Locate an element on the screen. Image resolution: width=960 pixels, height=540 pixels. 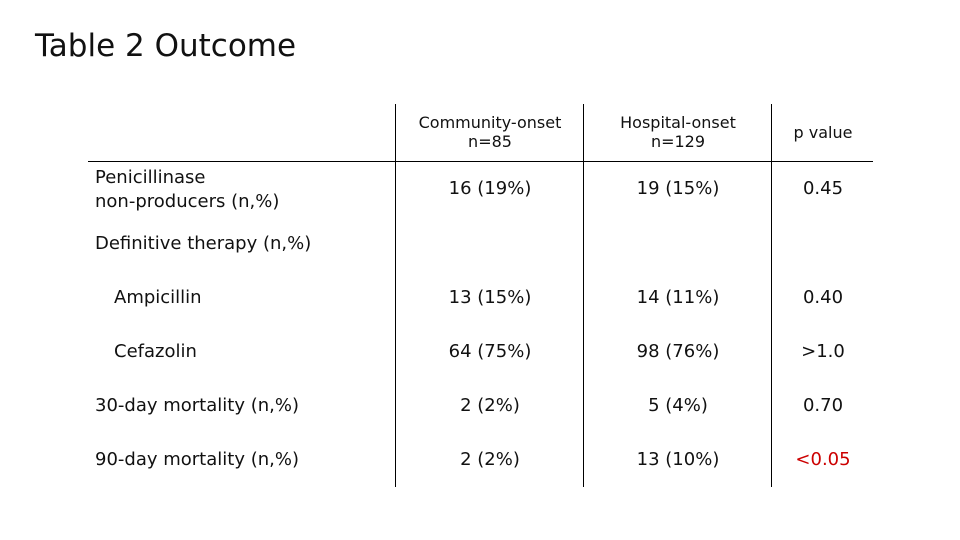
cell-community: 64 (75%) is located at coordinates (490, 351).